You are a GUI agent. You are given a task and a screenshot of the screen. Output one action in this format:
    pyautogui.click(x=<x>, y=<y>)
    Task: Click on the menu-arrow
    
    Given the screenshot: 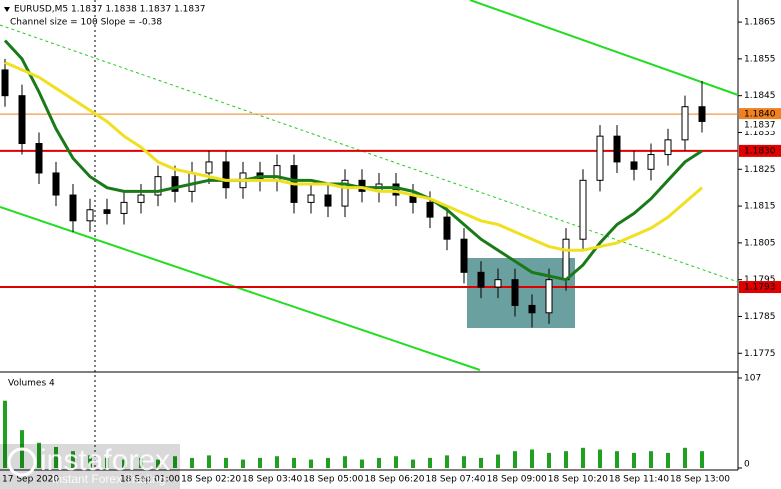 What is the action you would take?
    pyautogui.click(x=7, y=9)
    